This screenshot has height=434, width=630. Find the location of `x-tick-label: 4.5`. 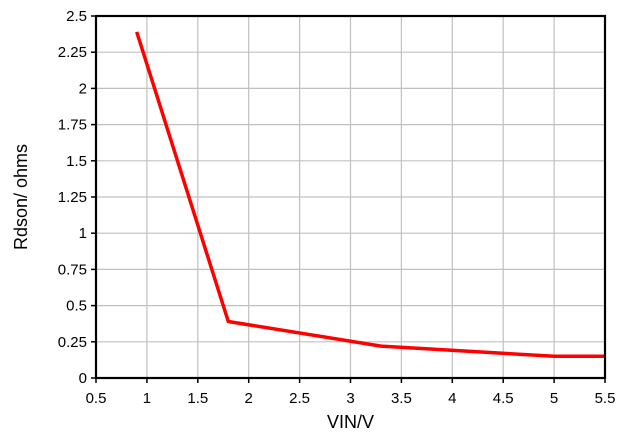

x-tick-label: 4.5 is located at coordinates (503, 398).